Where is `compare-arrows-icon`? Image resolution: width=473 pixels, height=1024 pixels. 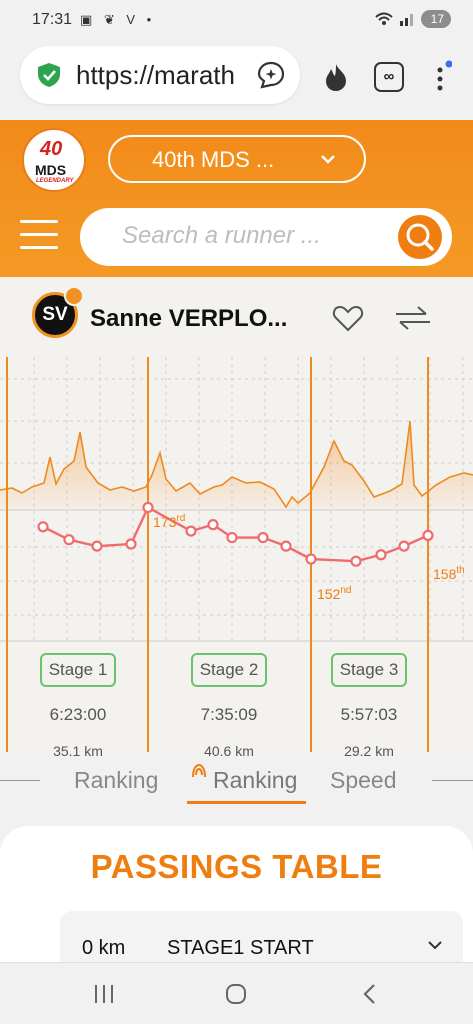
compare-arrows-icon is located at coordinates (413, 318).